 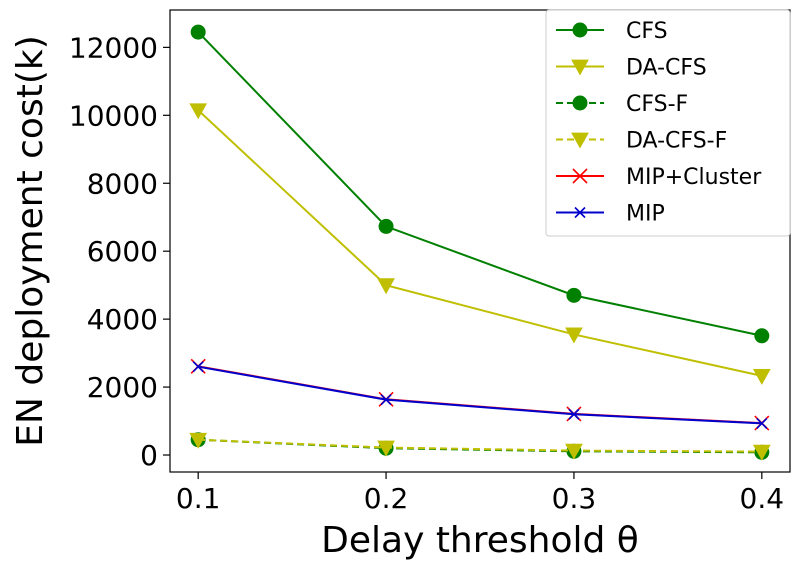 What do you see at coordinates (676, 141) in the screenshot?
I see `legend-label: DA-CFS-F` at bounding box center [676, 141].